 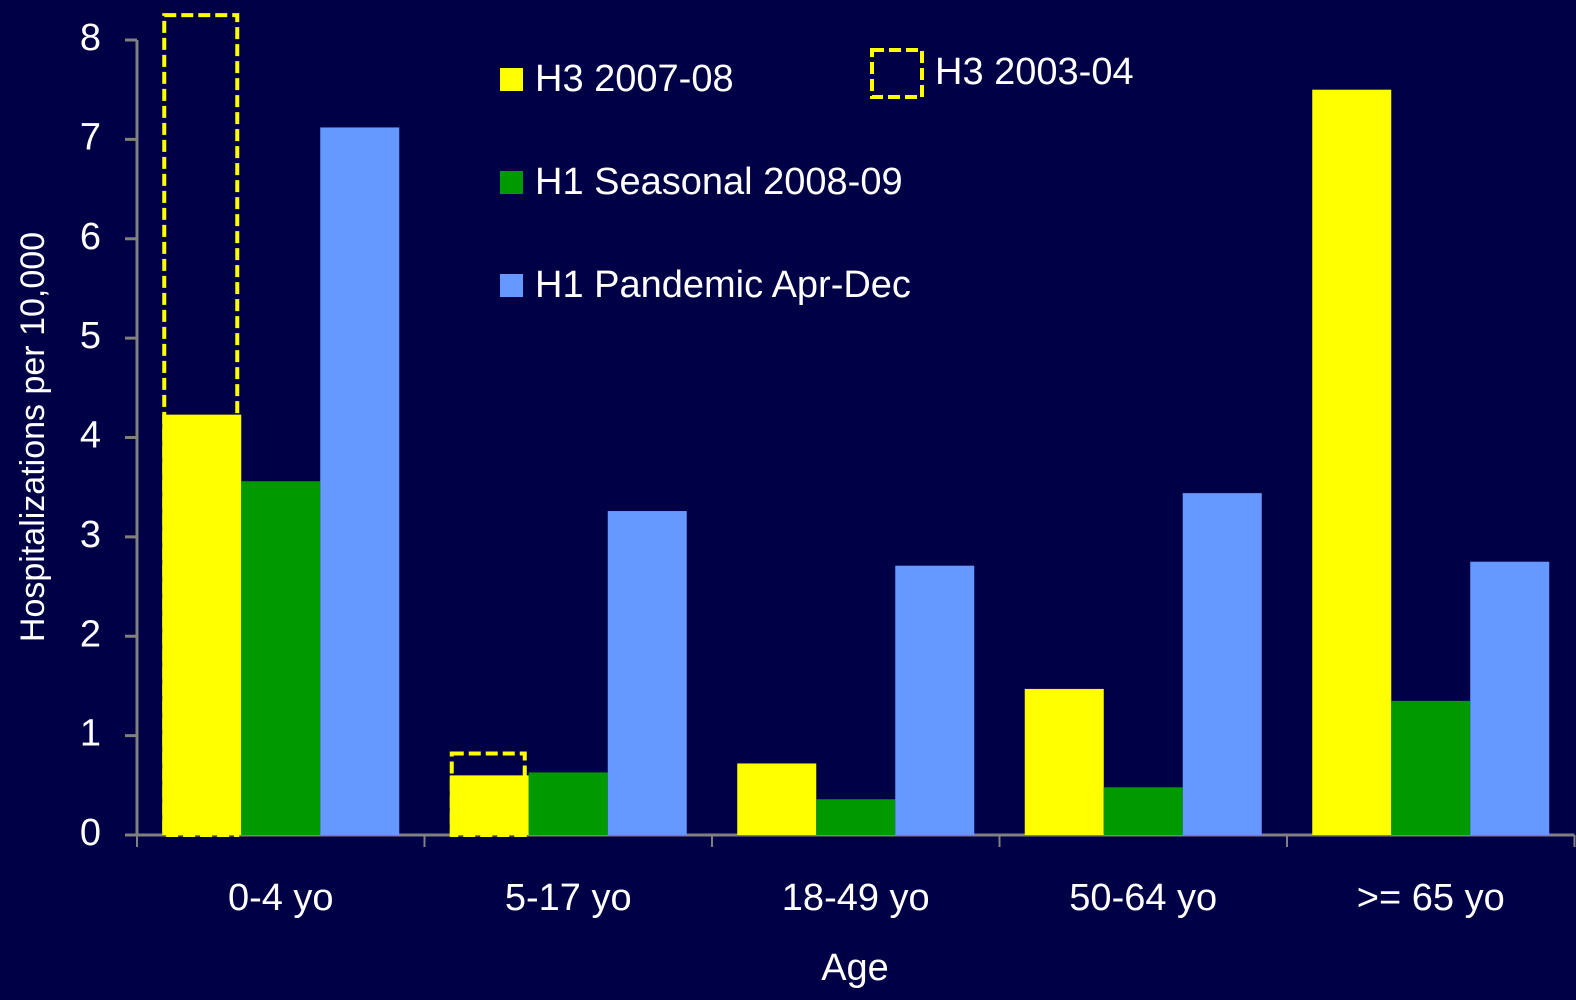 What do you see at coordinates (90, 535) in the screenshot?
I see `y-tick-label: 3` at bounding box center [90, 535].